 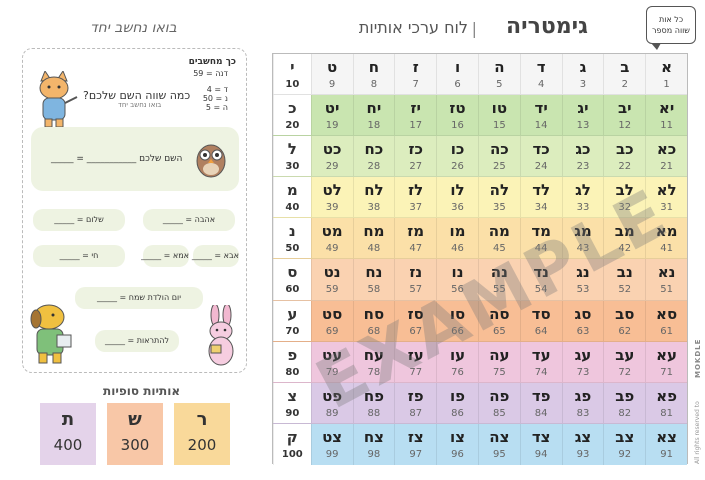 What do you see at coordinates (137, 95) in the screenshot?
I see `question-text: כמה שווה השם שלכם?` at bounding box center [137, 95].